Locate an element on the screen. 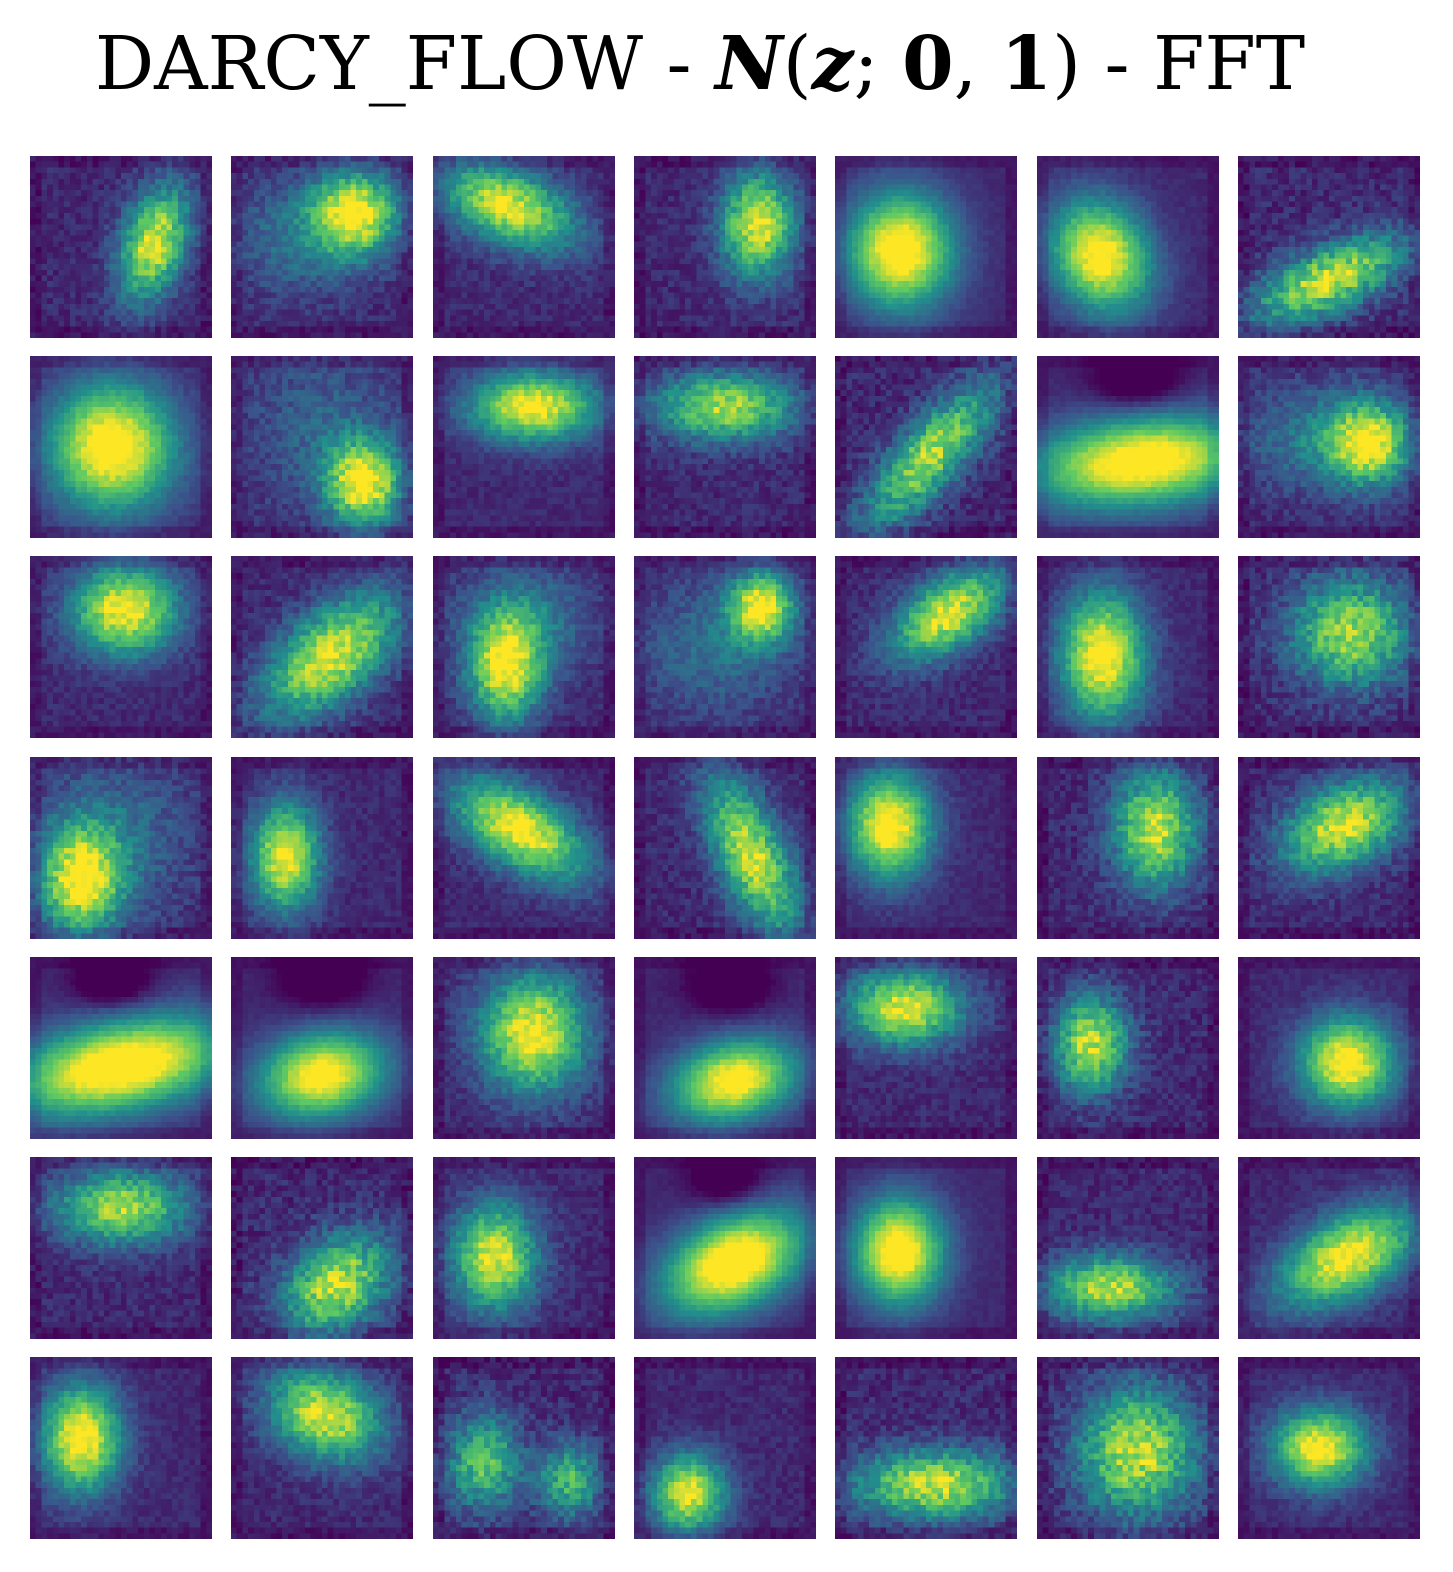 The height and width of the screenshot is (1572, 1453). heatmap-panel-r3-c4 is located at coordinates (725, 647).